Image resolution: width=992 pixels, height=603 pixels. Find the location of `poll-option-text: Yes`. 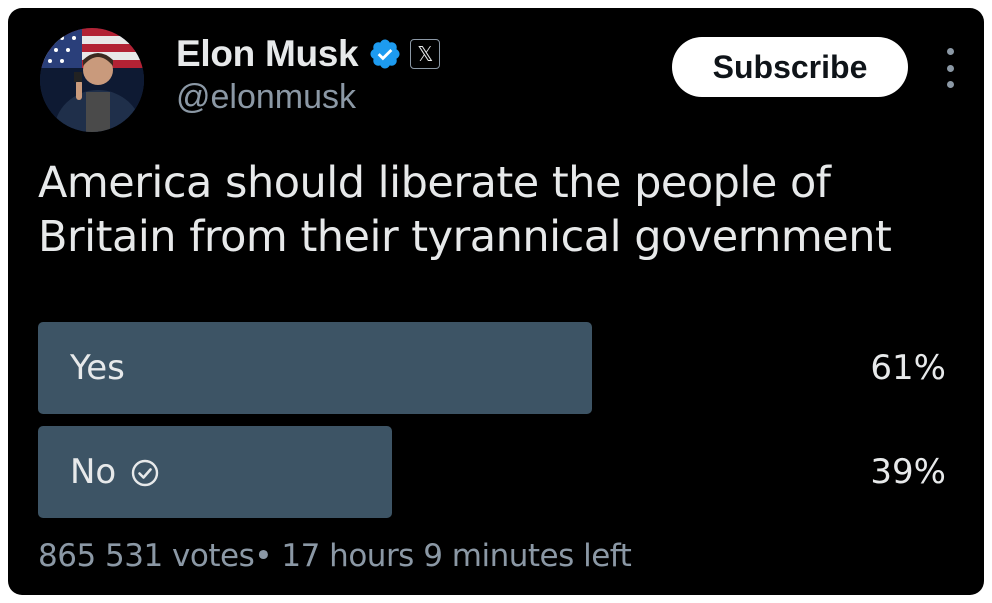

poll-option-text: Yes is located at coordinates (97, 368).